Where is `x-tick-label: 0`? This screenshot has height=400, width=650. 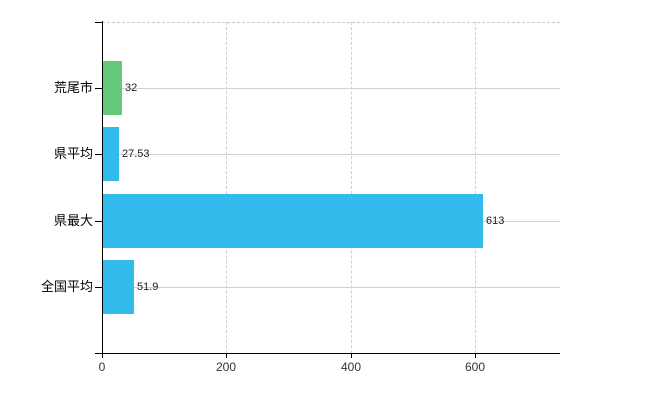 x-tick-label: 0 is located at coordinates (102, 367).